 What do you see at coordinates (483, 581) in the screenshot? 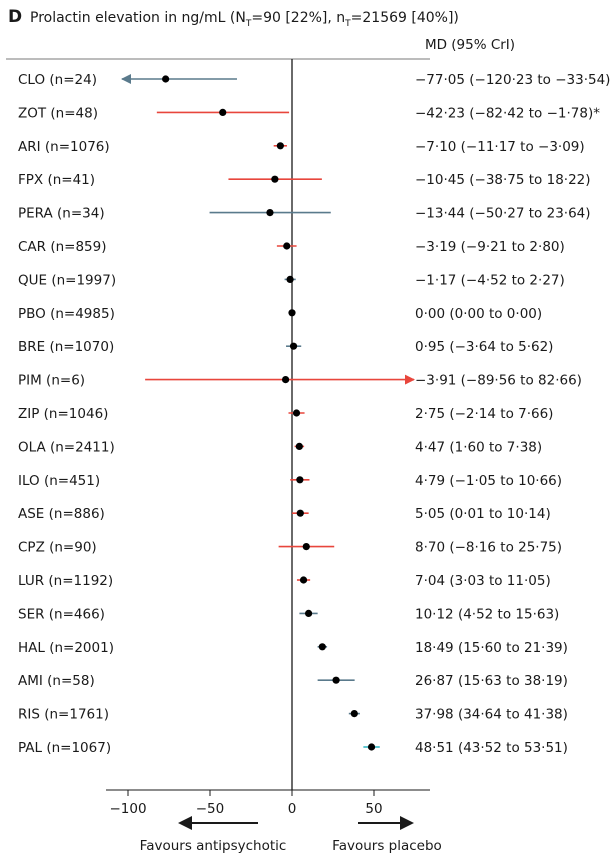
I see `effect-estimate-text: 7·04 (3·03 to 11·05)` at bounding box center [483, 581].